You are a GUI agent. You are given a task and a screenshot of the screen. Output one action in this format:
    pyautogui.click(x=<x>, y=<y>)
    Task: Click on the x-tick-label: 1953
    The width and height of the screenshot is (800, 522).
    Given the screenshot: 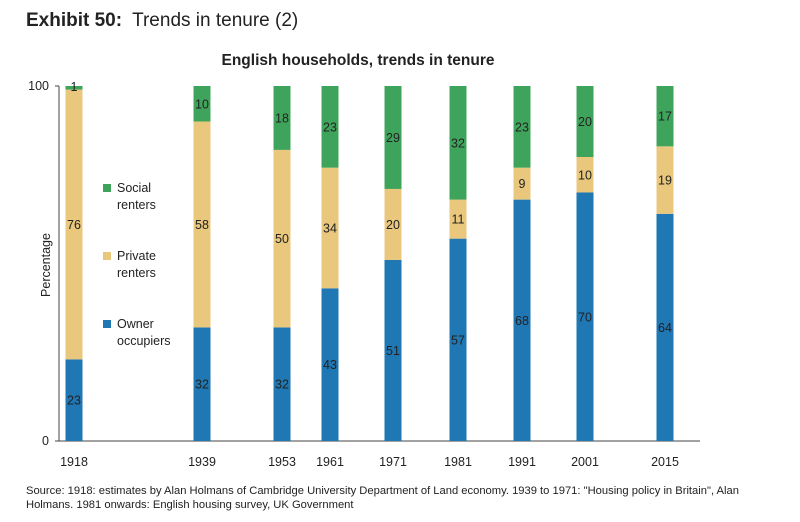 What is the action you would take?
    pyautogui.click(x=282, y=462)
    